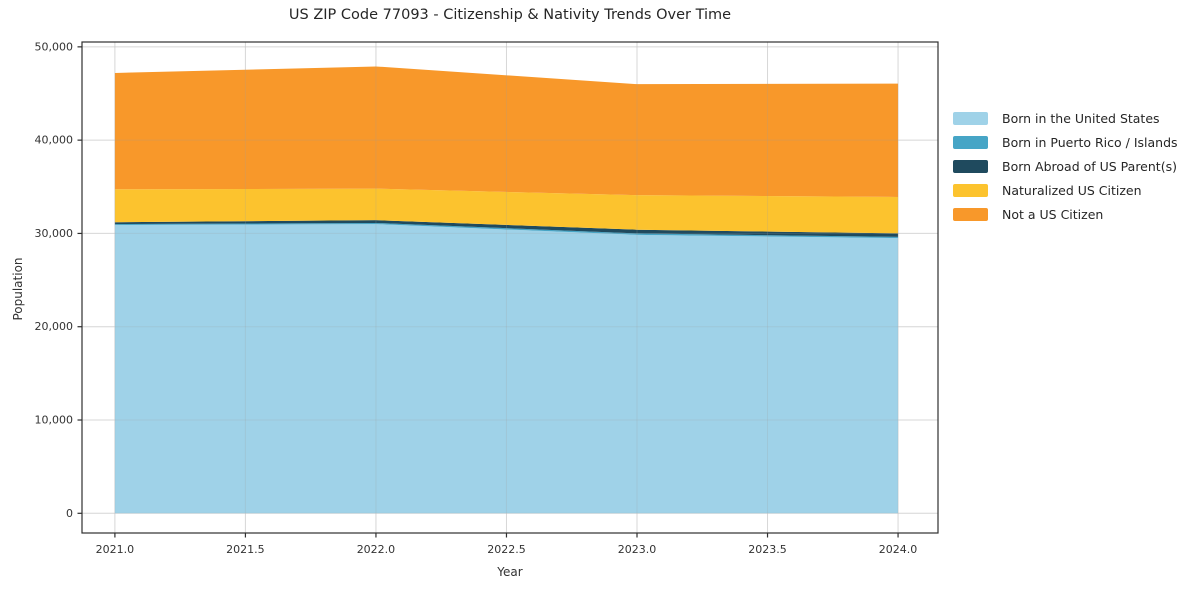 This screenshot has width=1189, height=590. What do you see at coordinates (115, 549) in the screenshot?
I see `tick-label: 2021.0` at bounding box center [115, 549].